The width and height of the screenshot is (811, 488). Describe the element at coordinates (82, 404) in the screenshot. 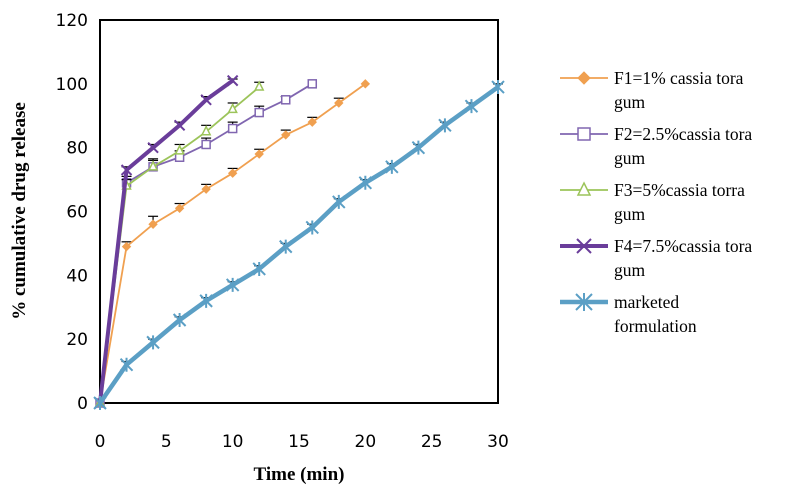

I see `y-tick-label: 0` at that location.